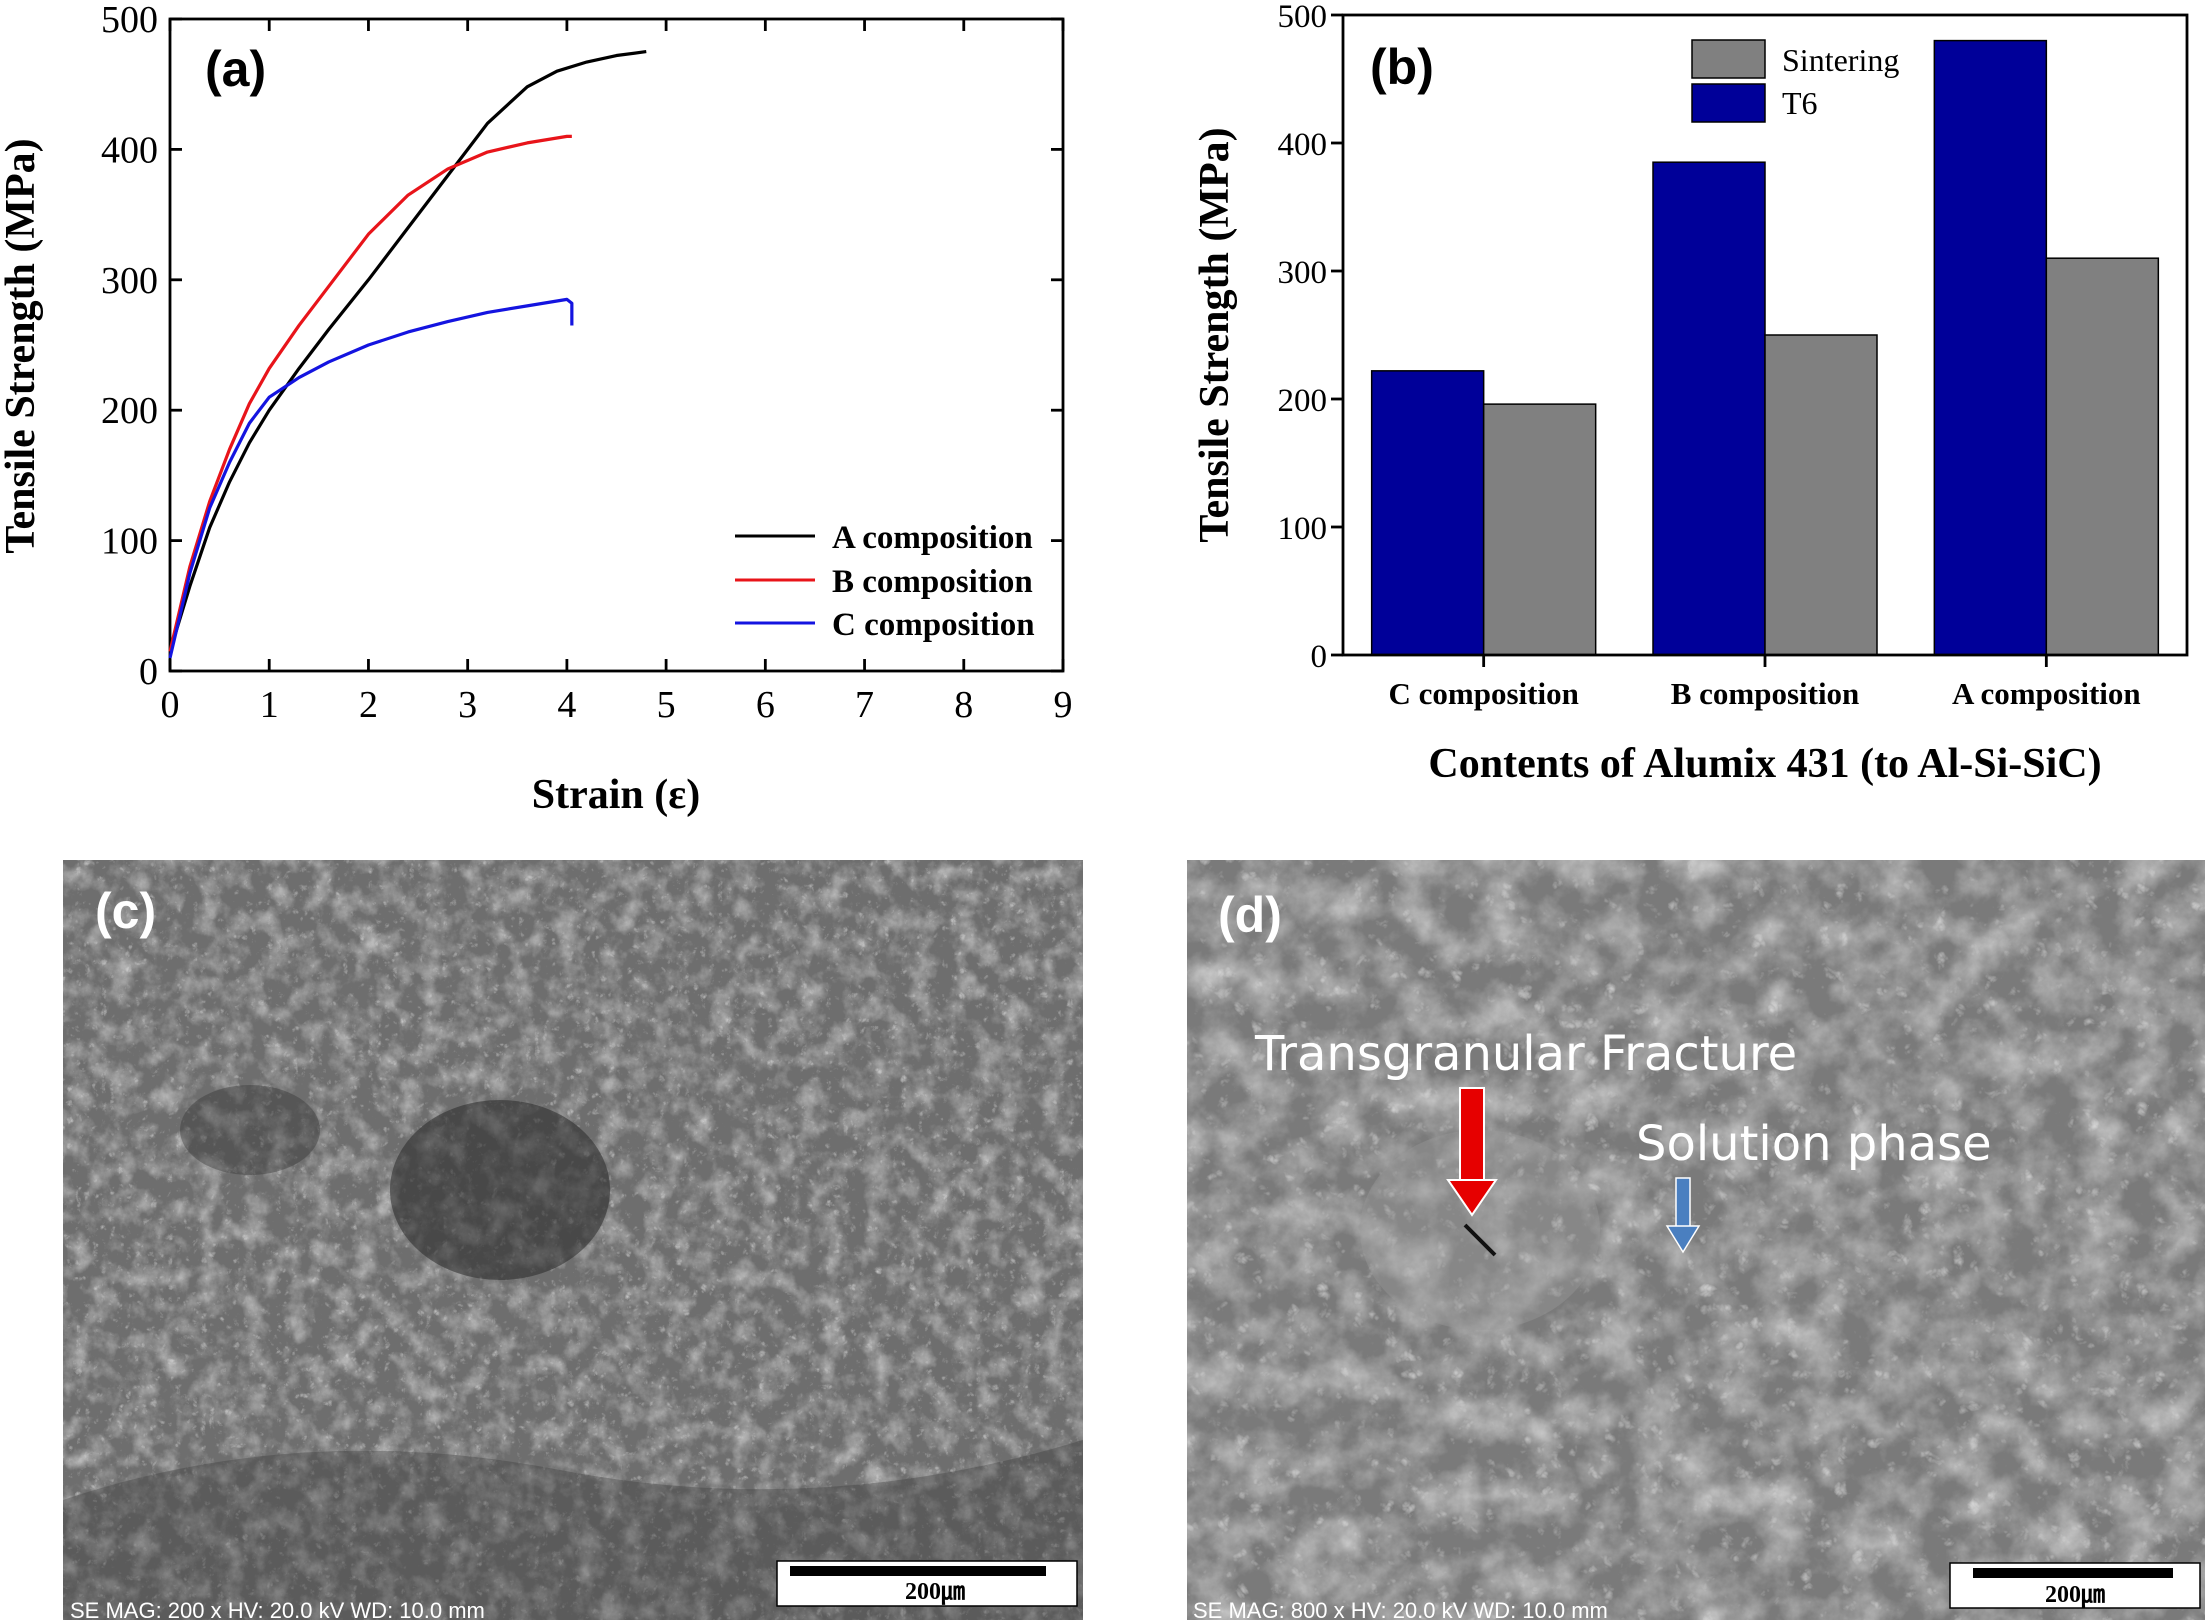 The image size is (2205, 1623). What do you see at coordinates (235, 69) in the screenshot?
I see `panel-label-a: (a)` at bounding box center [235, 69].